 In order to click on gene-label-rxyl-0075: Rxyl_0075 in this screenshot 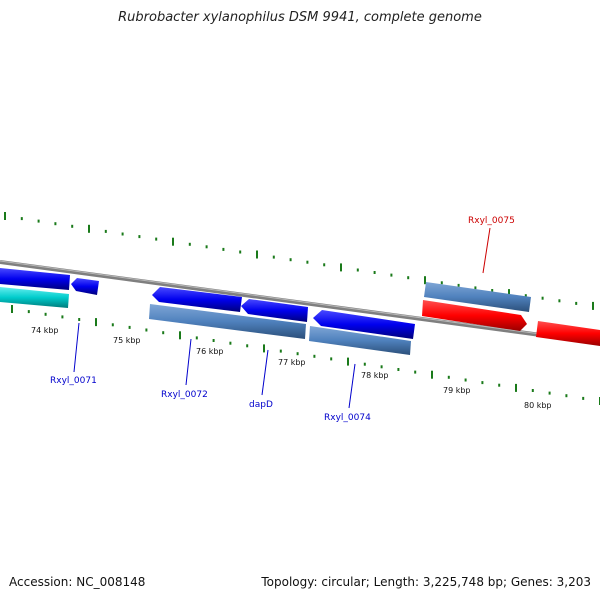, I will do `click(491, 221)`.